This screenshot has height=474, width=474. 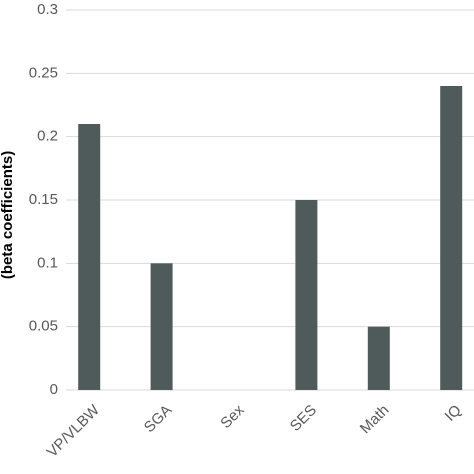 I want to click on x-tick-label: IQ, so click(x=453, y=413).